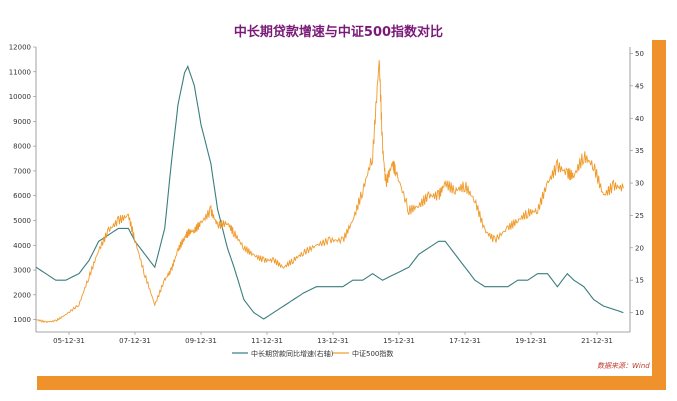 The height and width of the screenshot is (401, 677). What do you see at coordinates (22, 171) in the screenshot?
I see `left-tick-label: 7000` at bounding box center [22, 171].